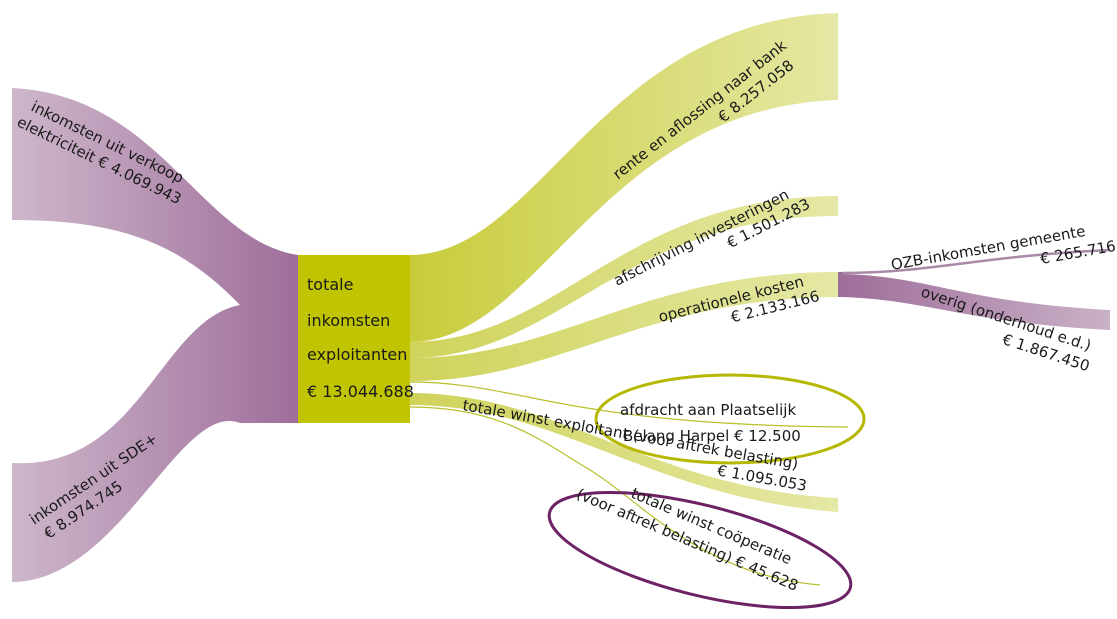 Image resolution: width=1117 pixels, height=619 pixels. What do you see at coordinates (155, 443) in the screenshot?
I see `flow-source-sde` at bounding box center [155, 443].